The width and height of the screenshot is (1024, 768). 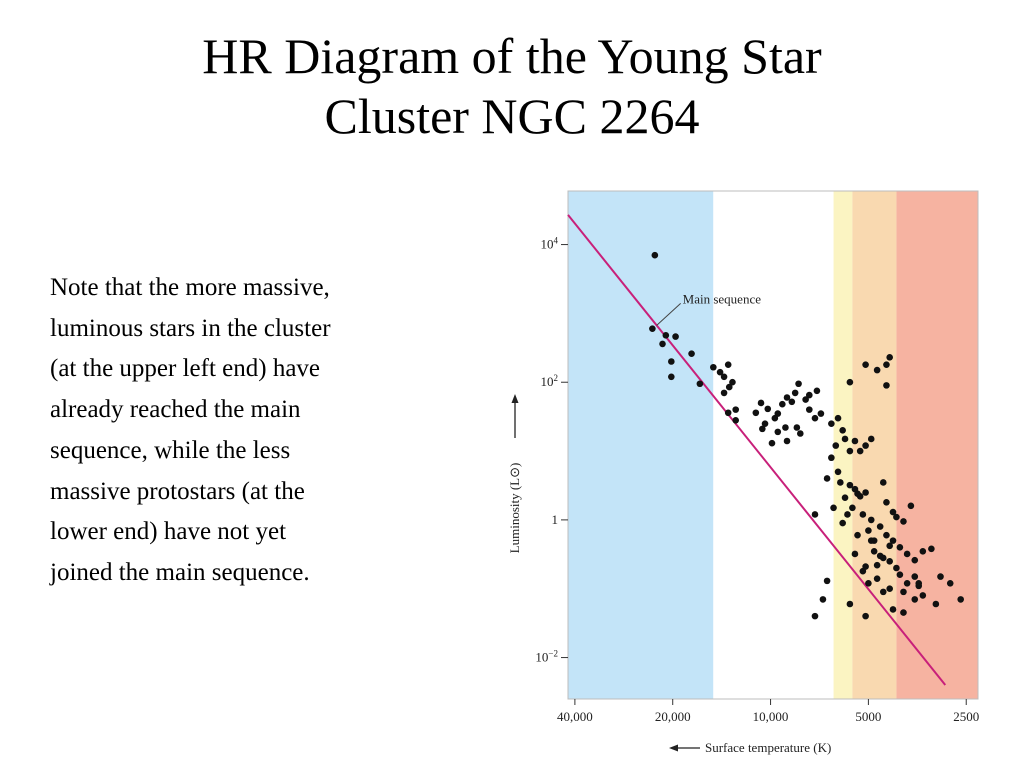 What do you see at coordinates (180, 572) in the screenshot?
I see `note-line: joined the main sequence.` at bounding box center [180, 572].